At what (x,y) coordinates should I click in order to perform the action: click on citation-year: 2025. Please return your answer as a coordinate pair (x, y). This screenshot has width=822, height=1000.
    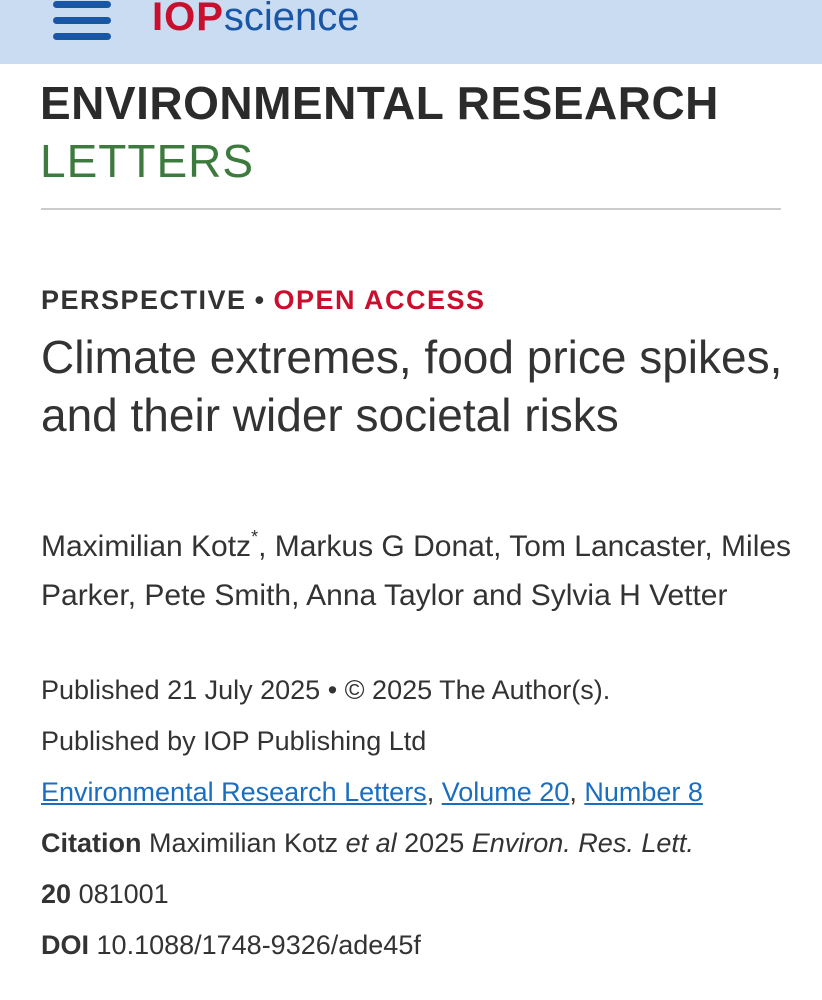
    Looking at the image, I should click on (434, 843).